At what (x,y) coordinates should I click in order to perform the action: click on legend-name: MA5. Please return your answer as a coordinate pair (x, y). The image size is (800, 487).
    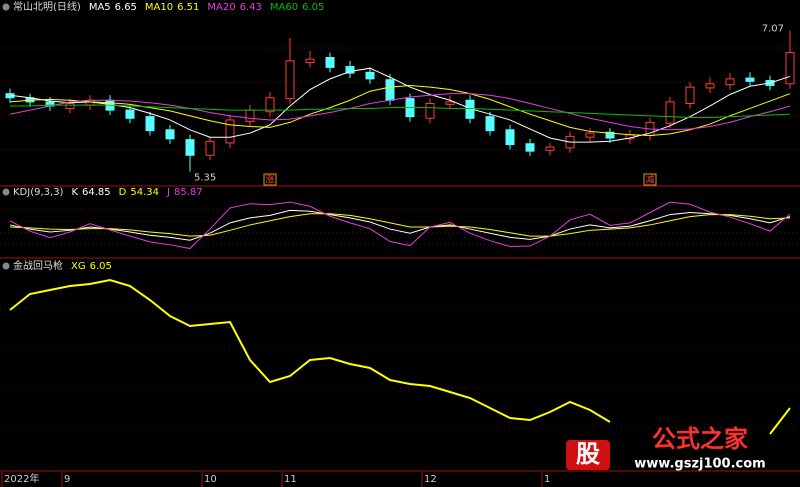
    Looking at the image, I should click on (100, 7).